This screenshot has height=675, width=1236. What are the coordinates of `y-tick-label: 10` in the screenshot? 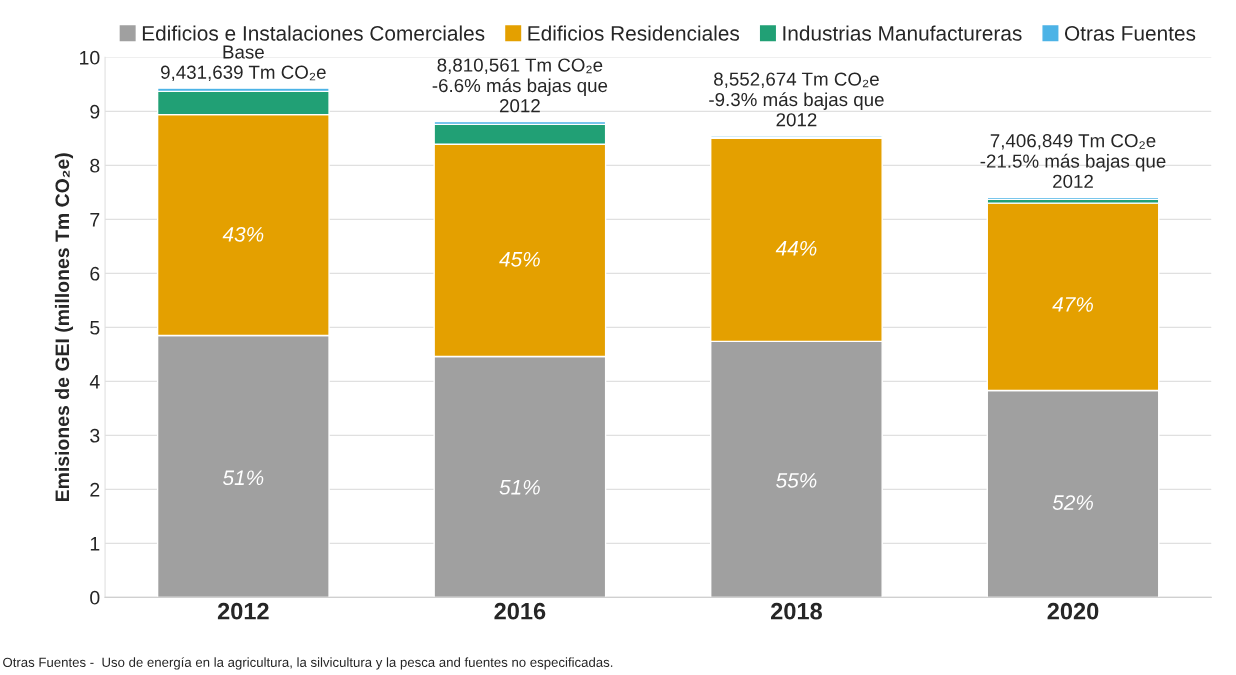 It's located at (90, 57).